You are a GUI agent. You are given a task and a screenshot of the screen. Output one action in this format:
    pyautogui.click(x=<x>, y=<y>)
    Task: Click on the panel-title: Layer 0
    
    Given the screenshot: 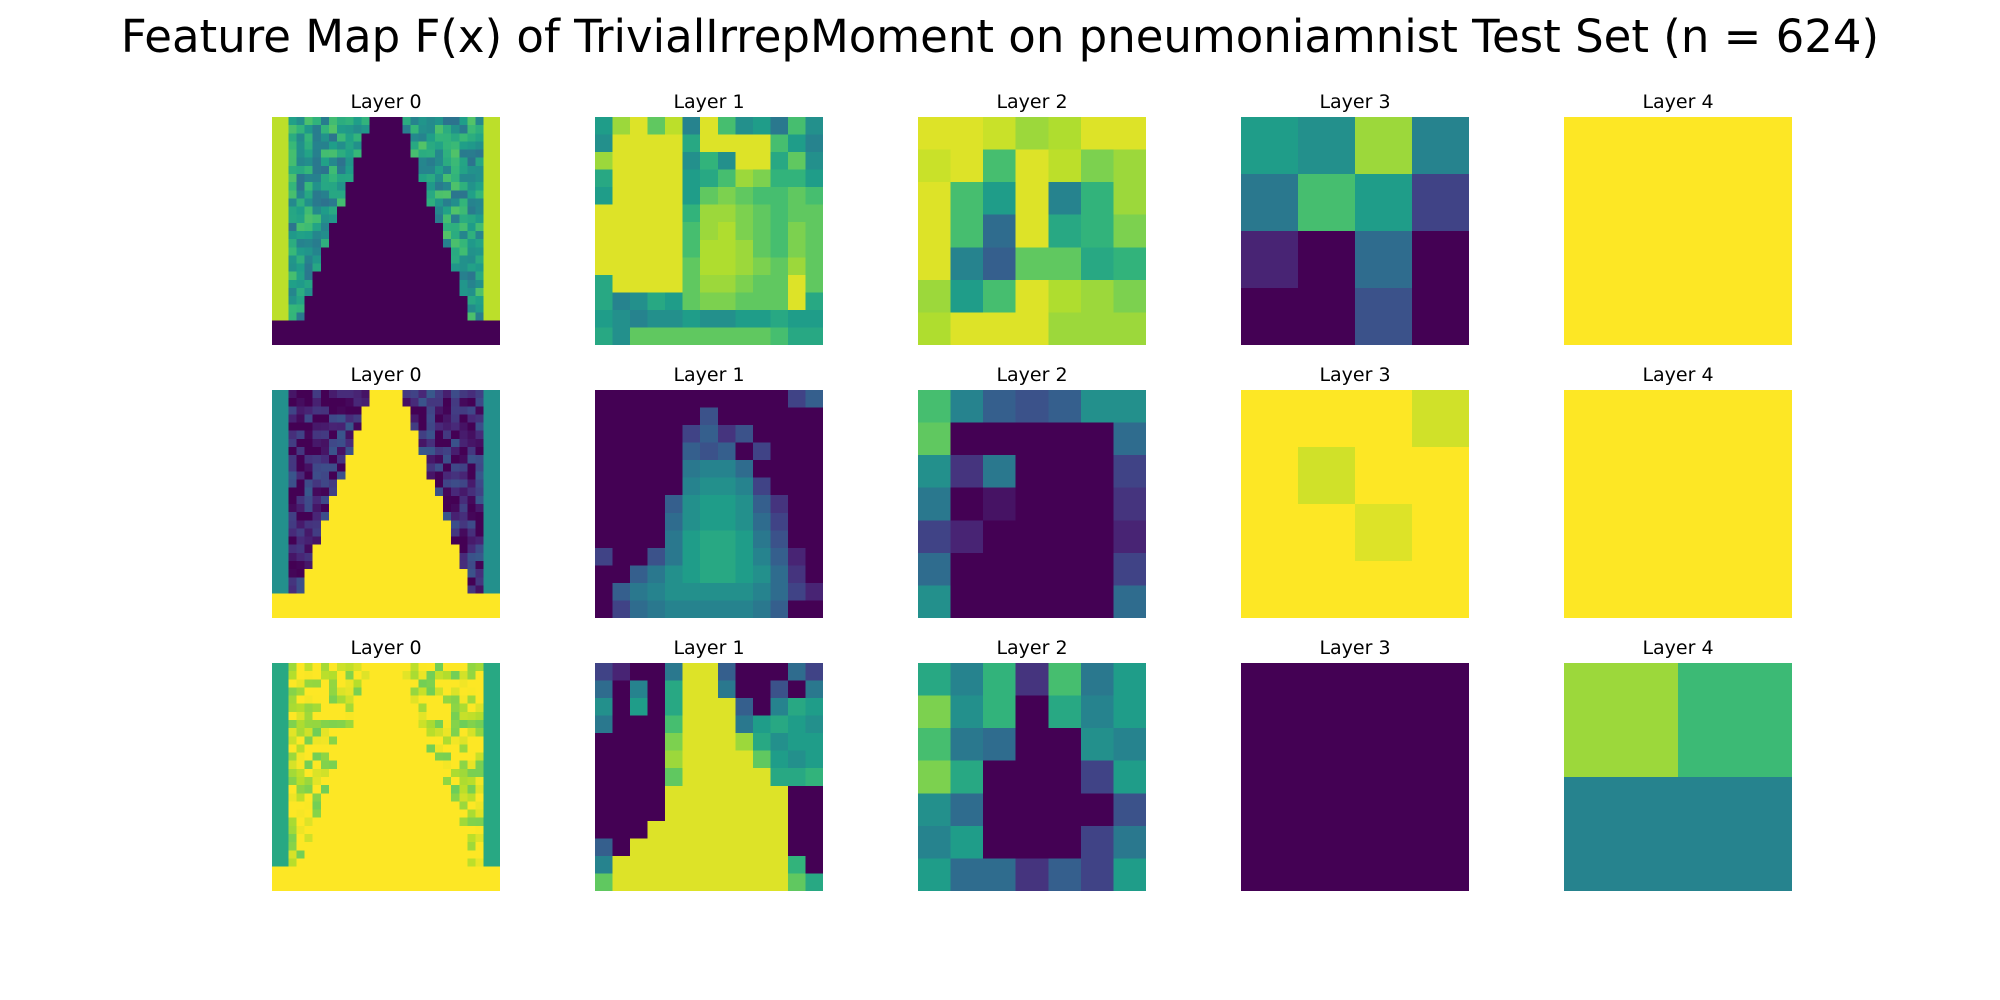 What is the action you would take?
    pyautogui.click(x=386, y=102)
    